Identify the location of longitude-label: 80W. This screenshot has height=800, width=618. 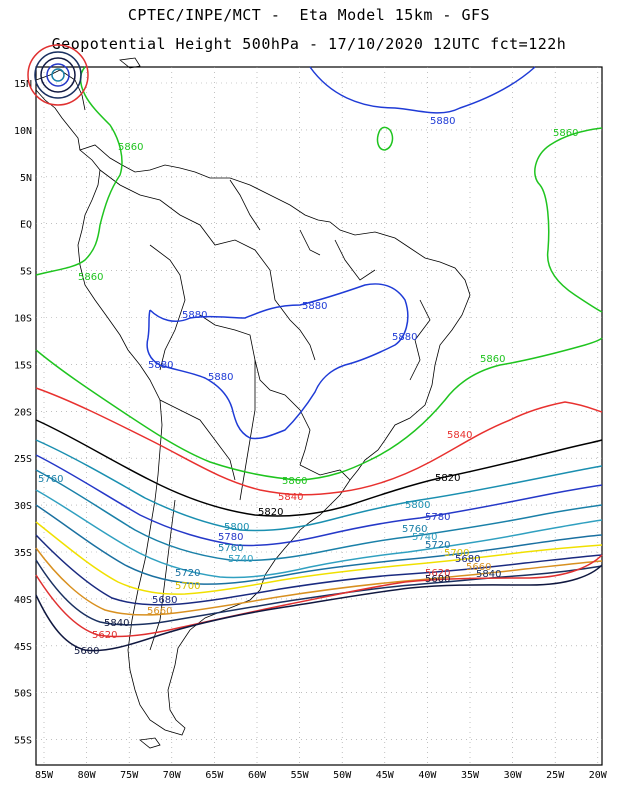
(87, 775).